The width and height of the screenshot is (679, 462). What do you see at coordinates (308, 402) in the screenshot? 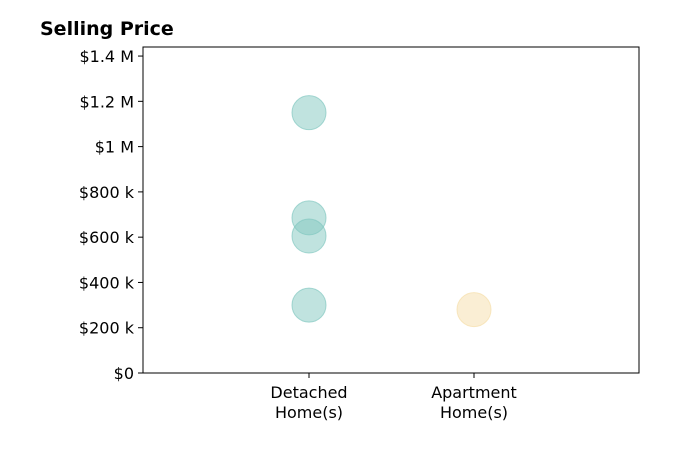
I see `x-tick-label: Detached Home(s)` at bounding box center [308, 402].